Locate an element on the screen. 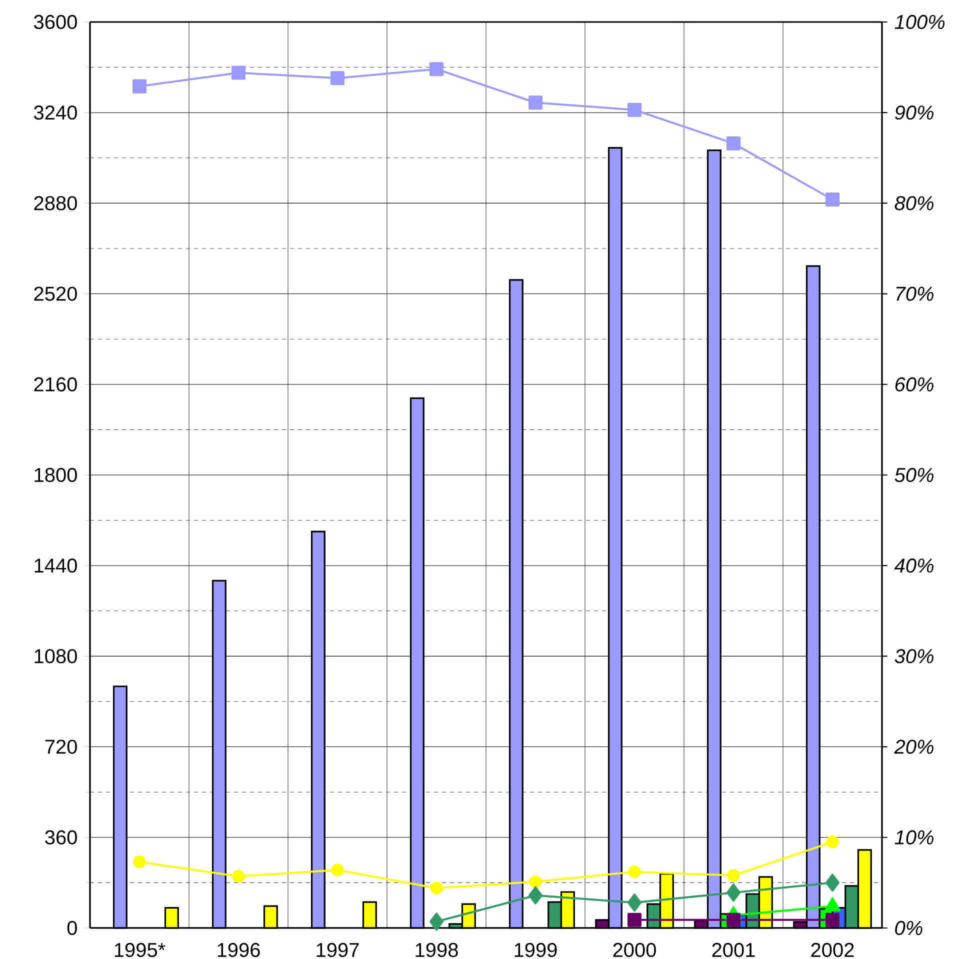 The image size is (963, 959). x-tick-label: 1999 is located at coordinates (535, 950).